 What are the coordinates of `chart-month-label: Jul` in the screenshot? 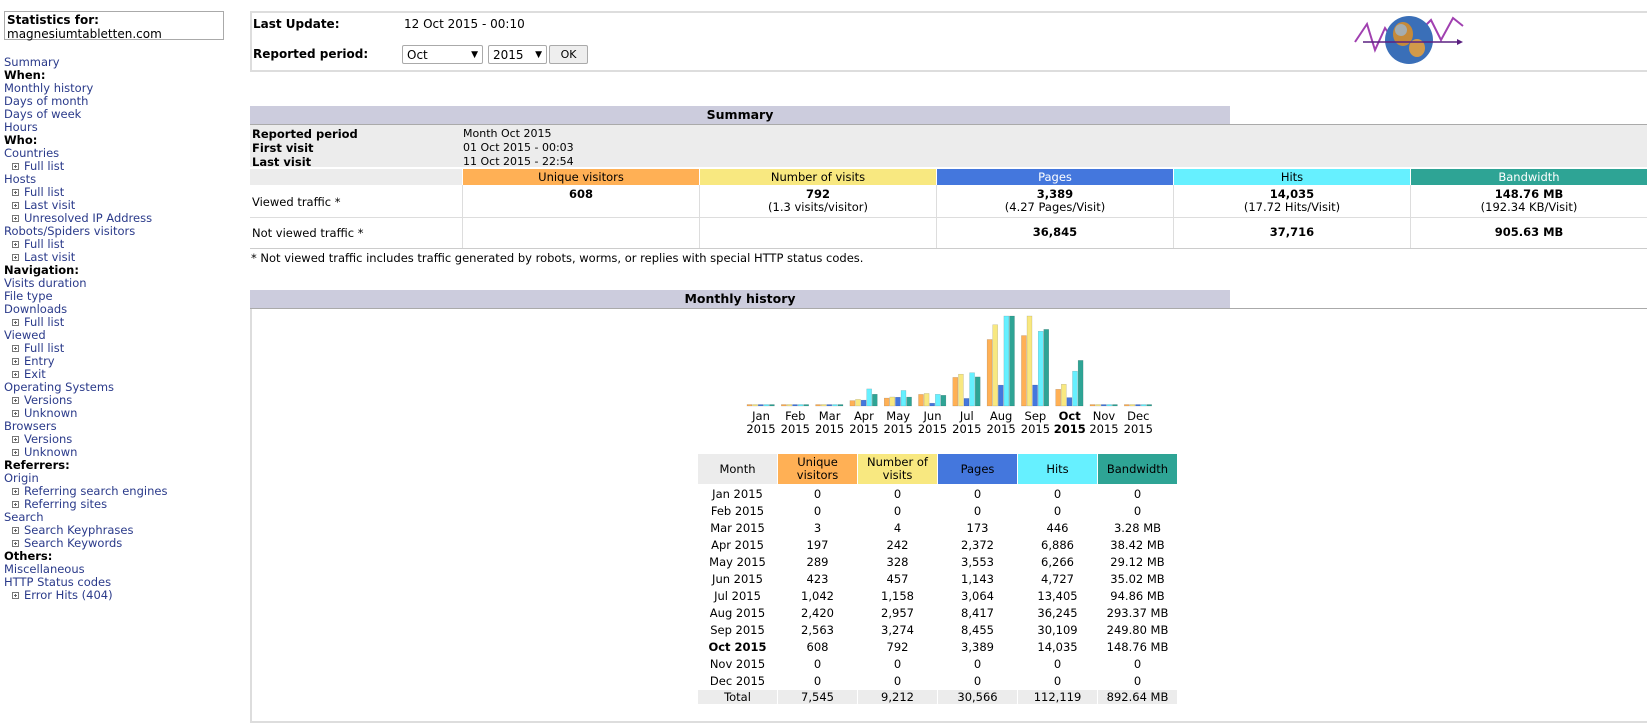 It's located at (966, 416).